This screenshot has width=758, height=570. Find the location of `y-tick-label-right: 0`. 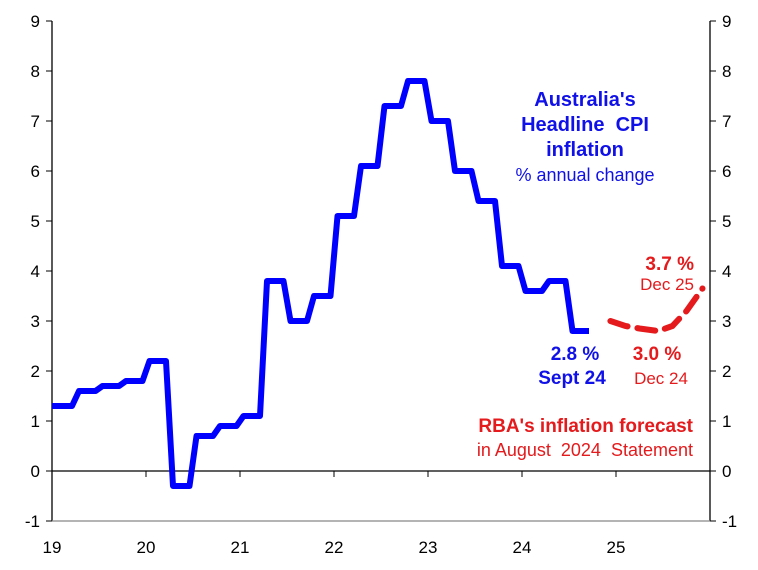

y-tick-label-right: 0 is located at coordinates (726, 471).